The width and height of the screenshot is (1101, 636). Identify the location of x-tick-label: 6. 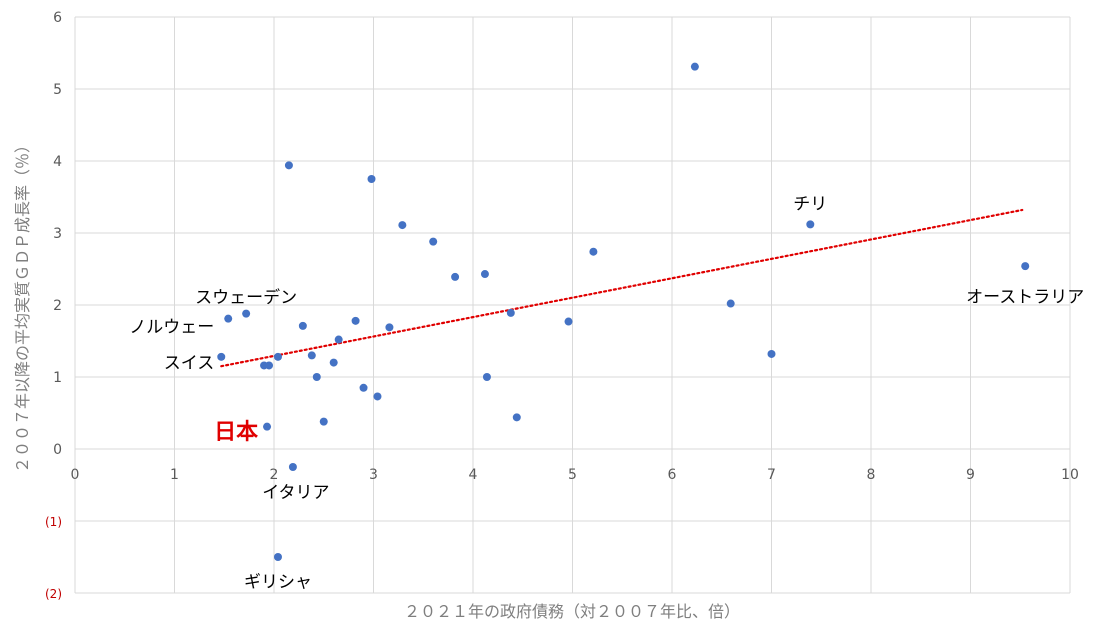
(672, 475).